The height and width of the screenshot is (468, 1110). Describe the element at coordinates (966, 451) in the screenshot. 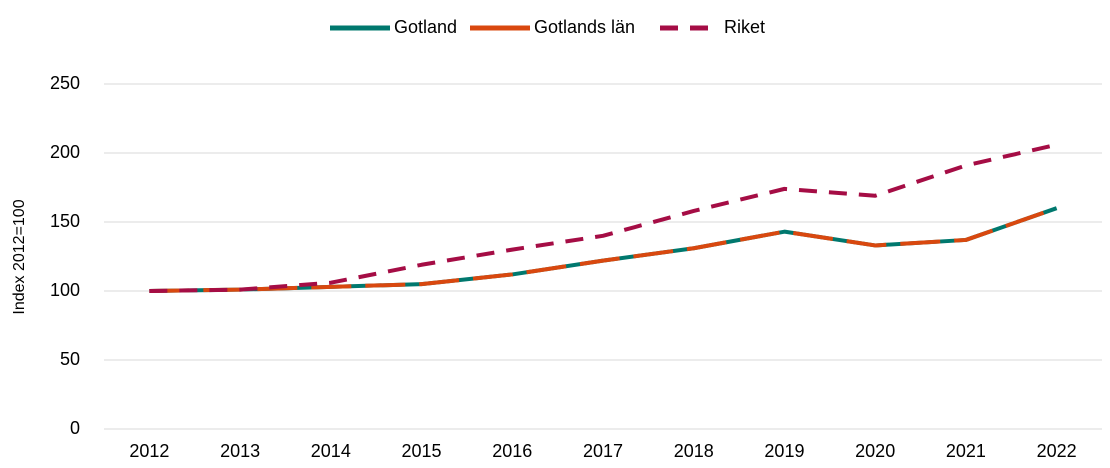

I see `x-tick-label: 2021` at that location.